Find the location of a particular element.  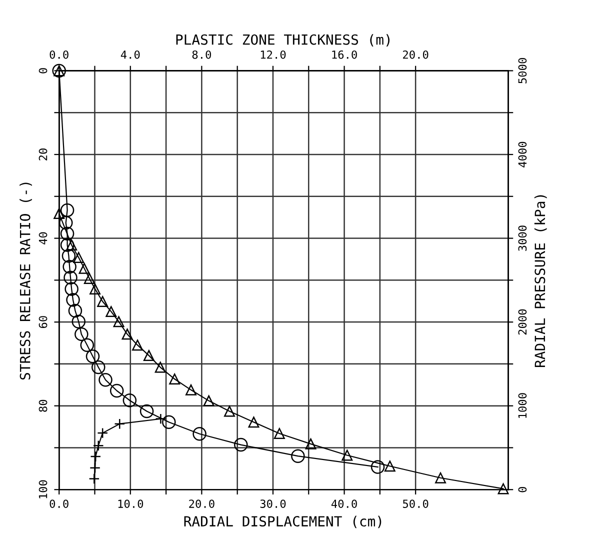

x-axis-title: RADIAL DISPLACEMENT (cm) is located at coordinates (283, 522).